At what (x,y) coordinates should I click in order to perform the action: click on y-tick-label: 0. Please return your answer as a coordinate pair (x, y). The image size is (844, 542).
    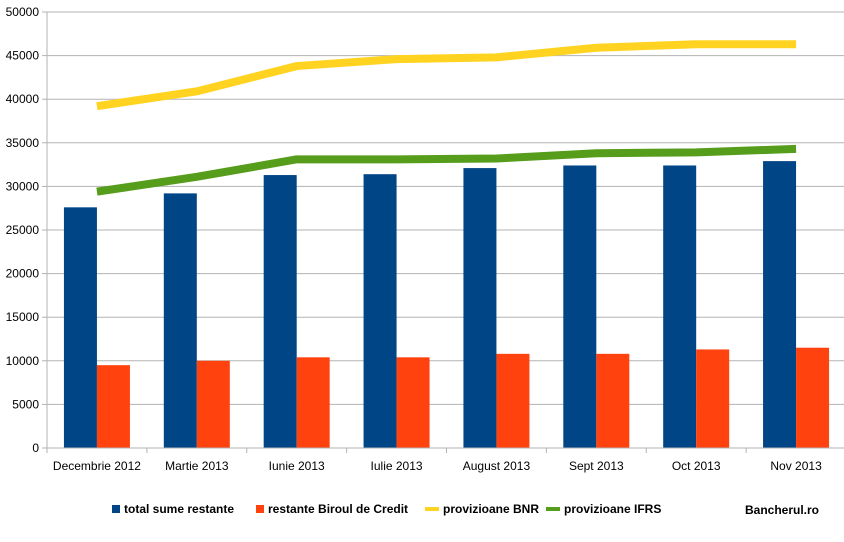
    Looking at the image, I should click on (35, 448).